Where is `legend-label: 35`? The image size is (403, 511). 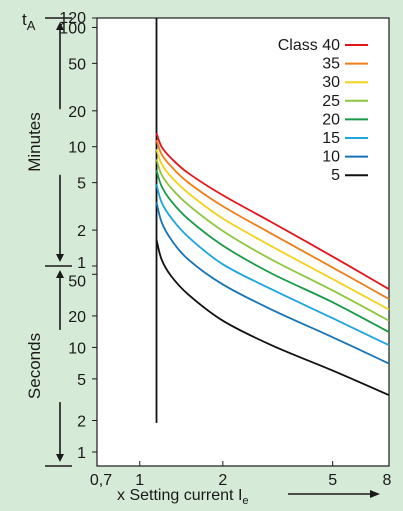
legend-label: 35 is located at coordinates (331, 64).